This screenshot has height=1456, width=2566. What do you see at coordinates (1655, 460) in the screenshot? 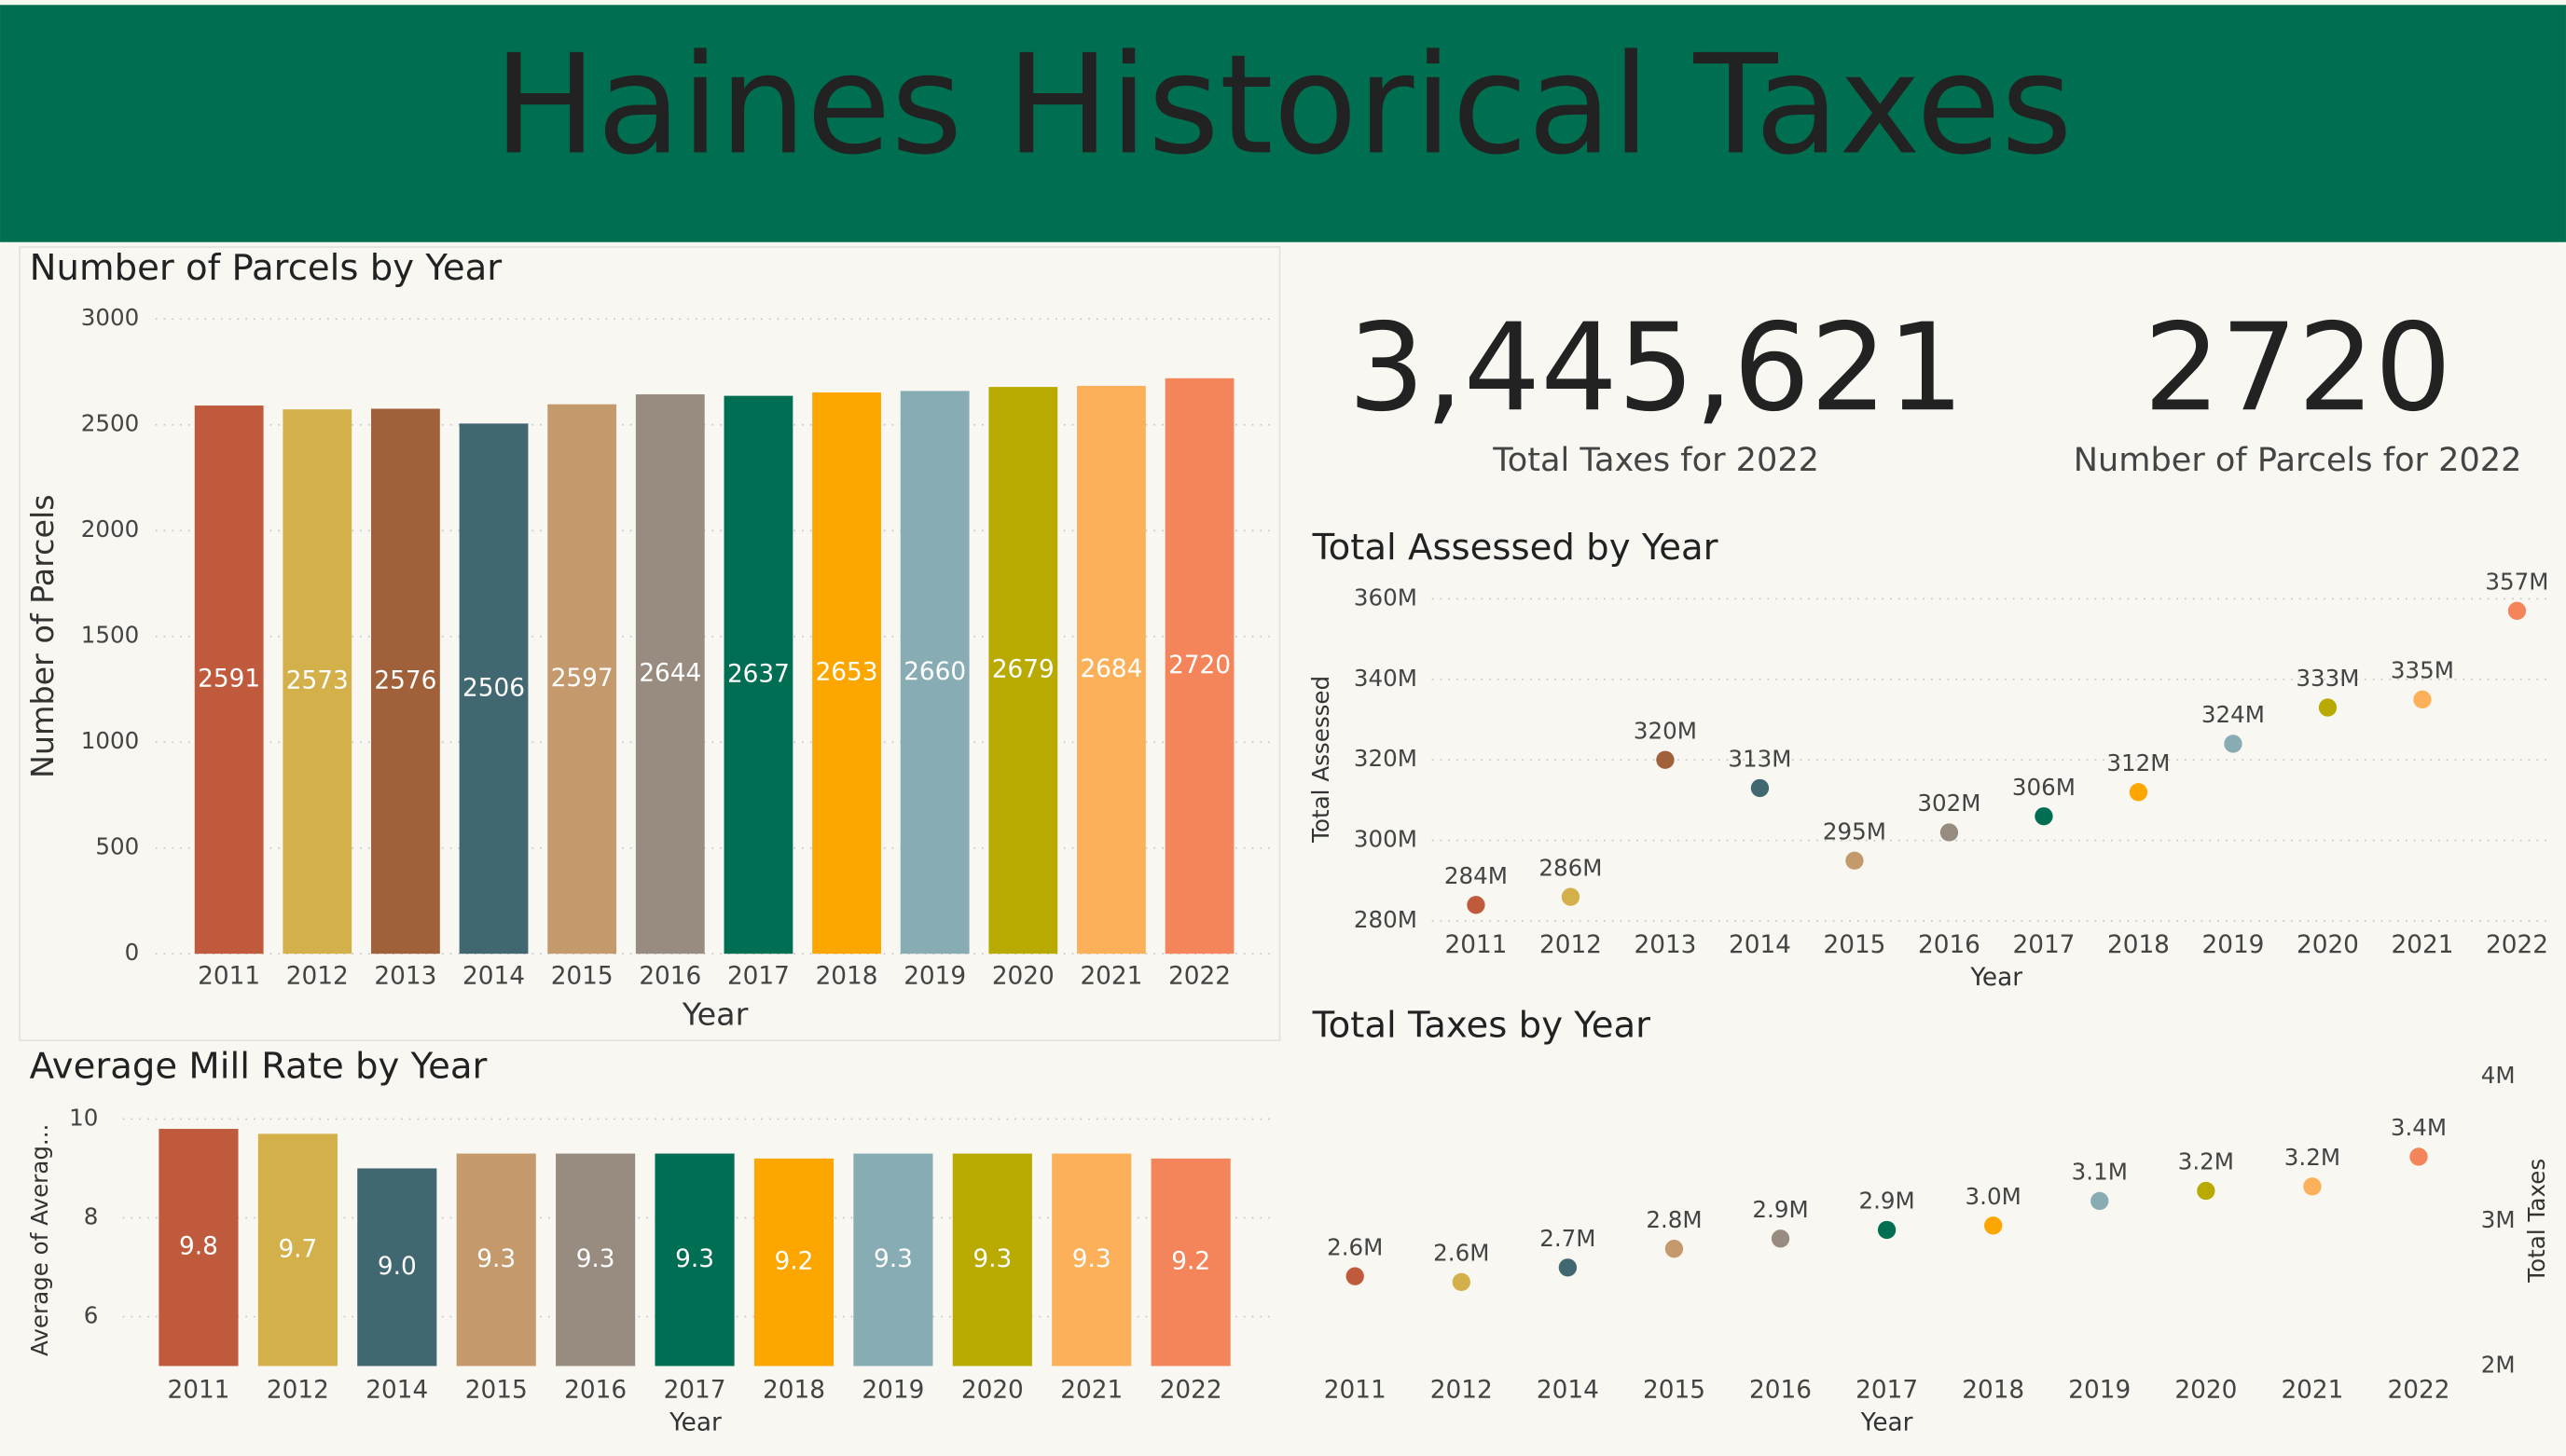
I see `card-label: Total Taxes for 2022` at bounding box center [1655, 460].